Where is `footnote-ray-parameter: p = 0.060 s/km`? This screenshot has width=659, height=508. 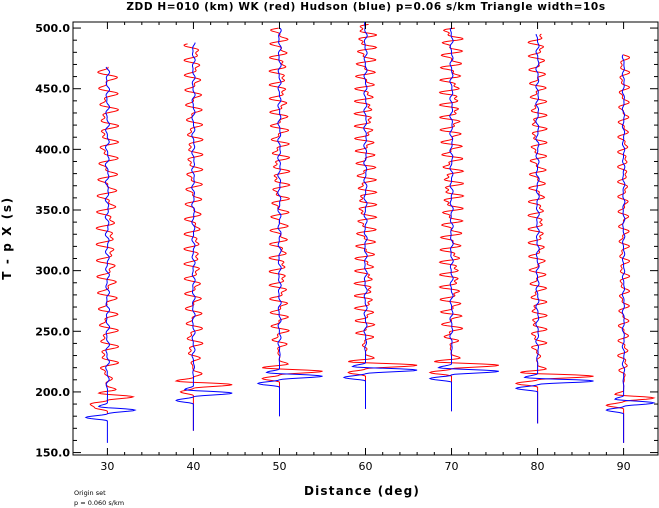 footnote-ray-parameter: p = 0.060 s/km is located at coordinates (99, 503).